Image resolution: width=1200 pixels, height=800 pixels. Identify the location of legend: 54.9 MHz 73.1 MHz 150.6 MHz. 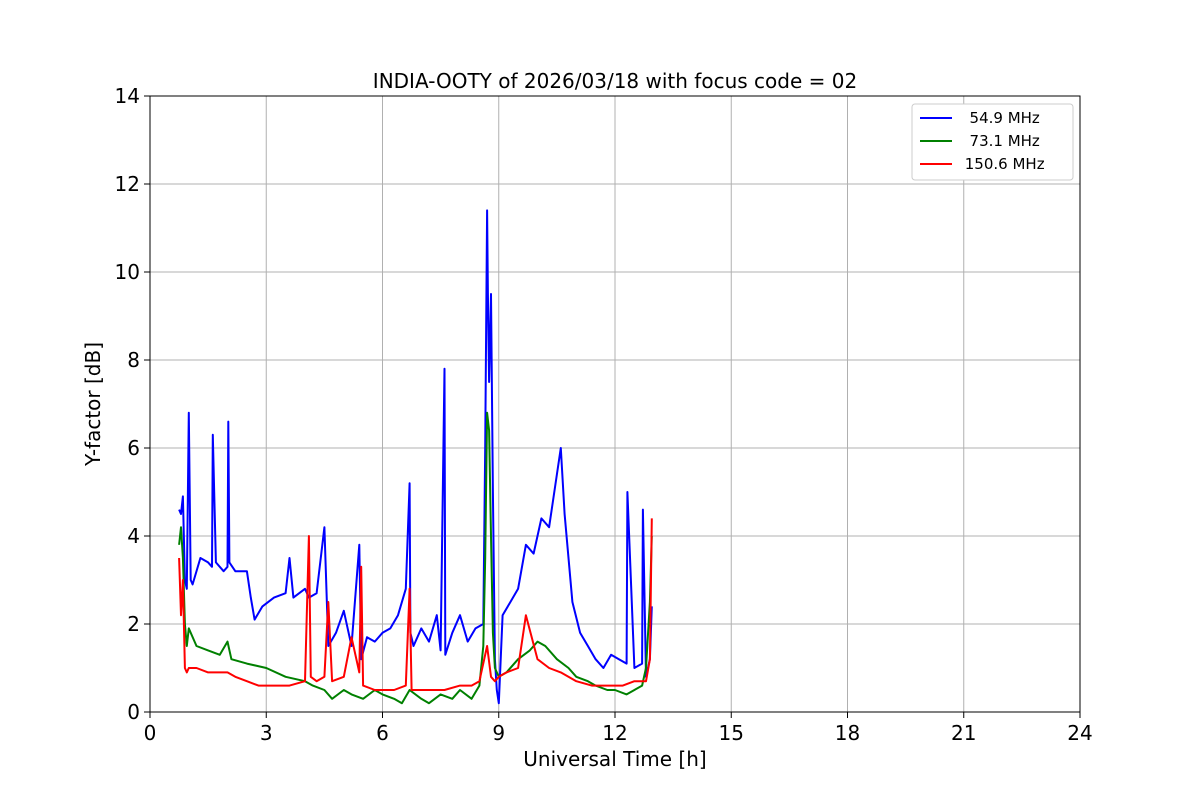
(992, 142).